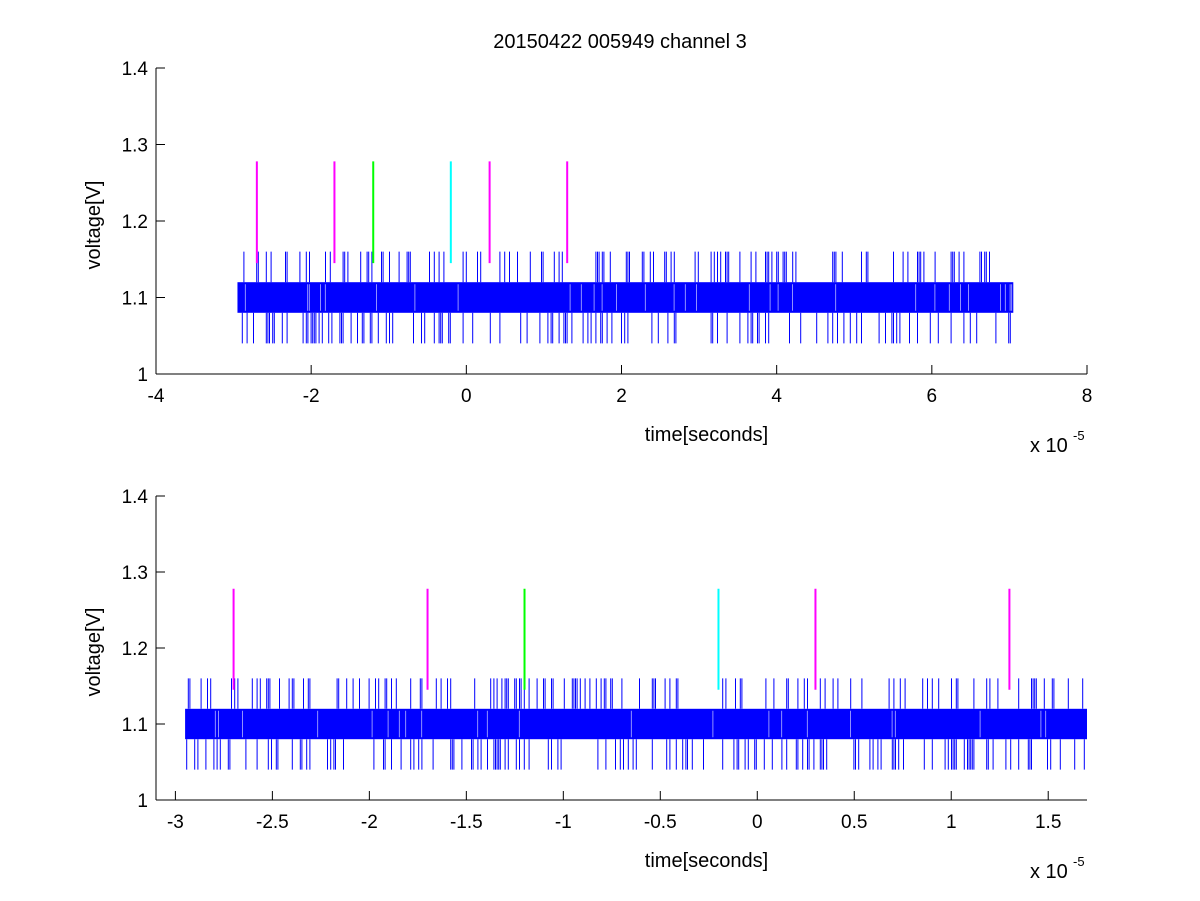 The width and height of the screenshot is (1200, 901). I want to click on x-tick-label: -1.5, so click(466, 822).